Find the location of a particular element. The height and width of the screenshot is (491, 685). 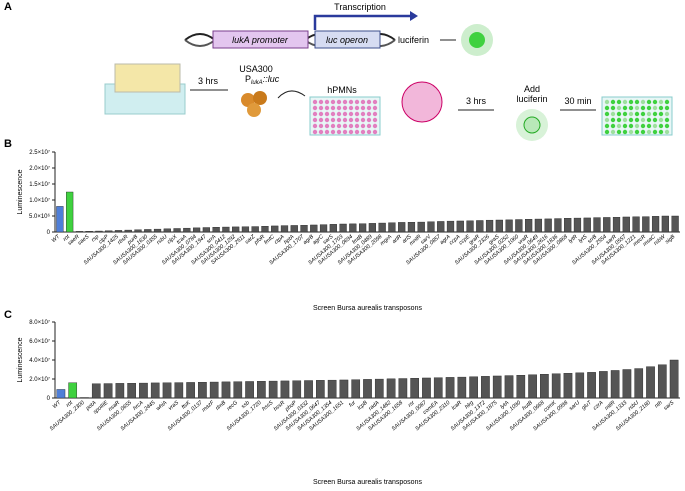

zoom is located at coordinates (422, 102).